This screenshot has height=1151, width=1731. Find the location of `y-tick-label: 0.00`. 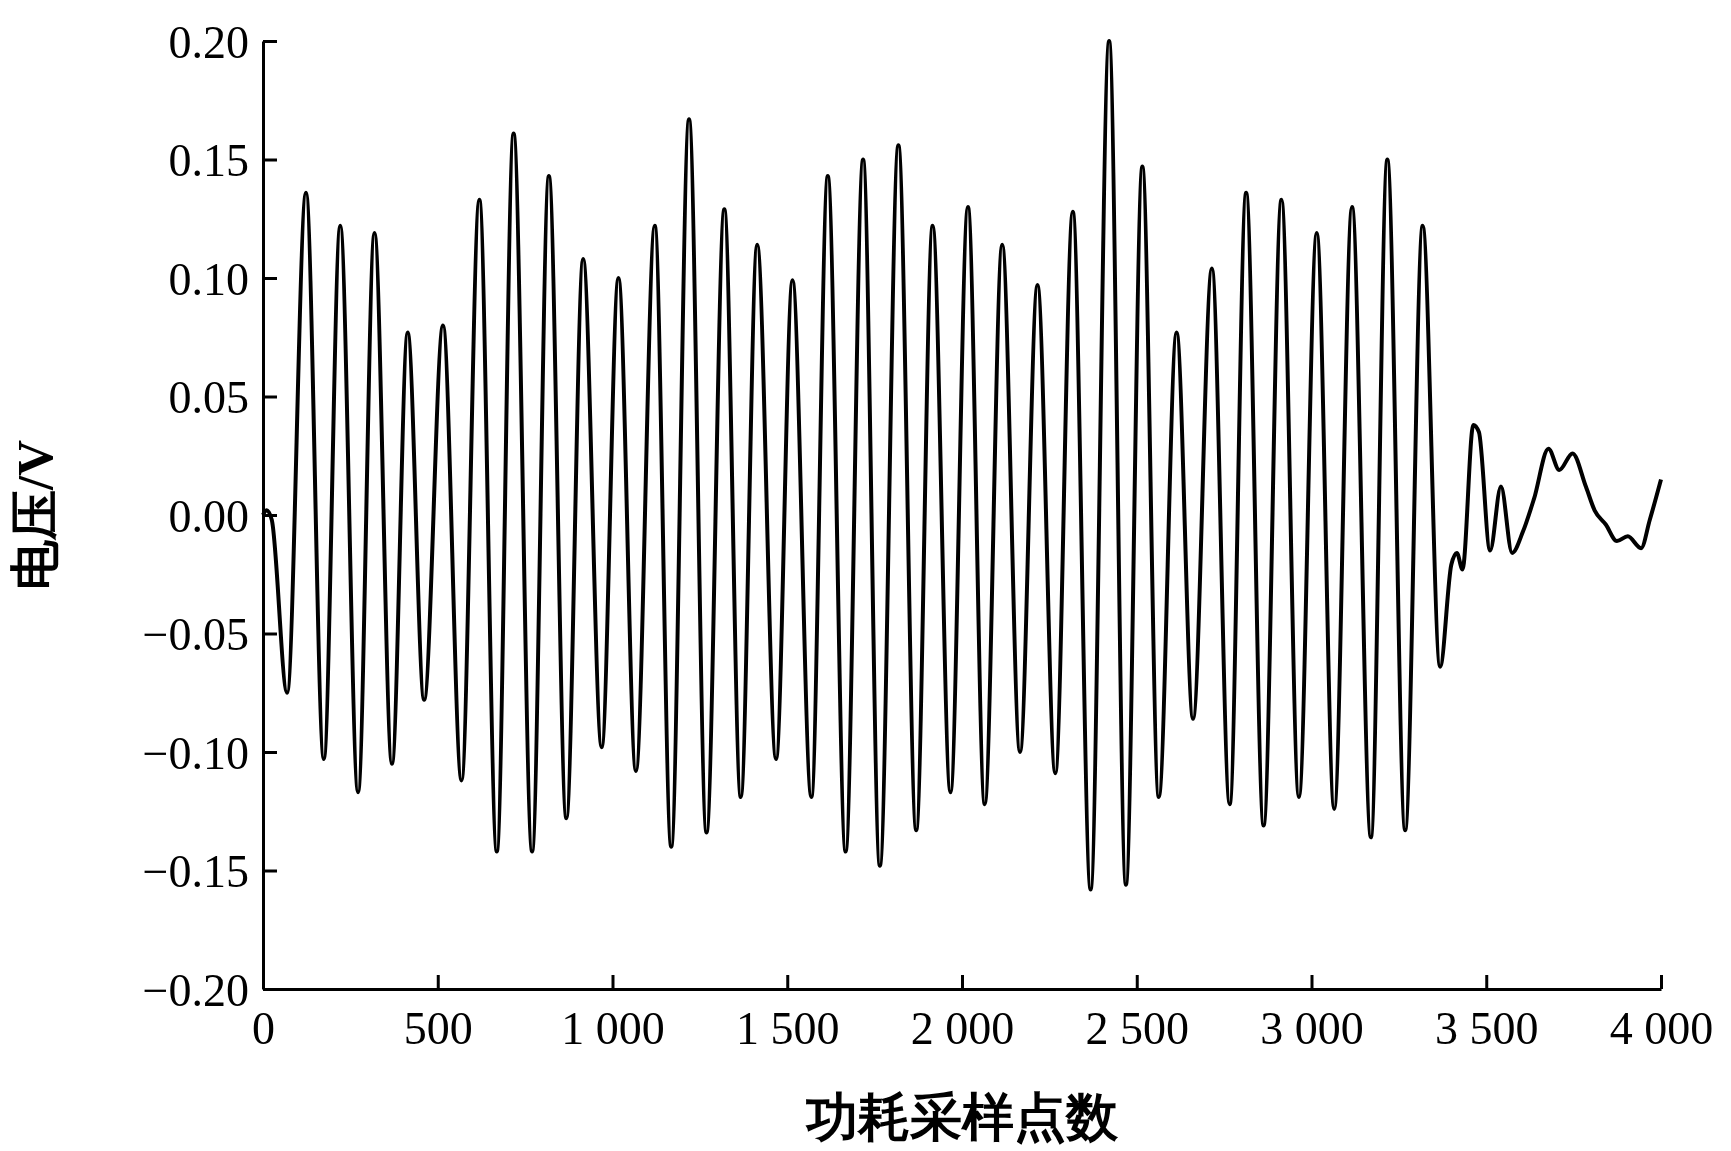

y-tick-label: 0.00 is located at coordinates (208, 516).